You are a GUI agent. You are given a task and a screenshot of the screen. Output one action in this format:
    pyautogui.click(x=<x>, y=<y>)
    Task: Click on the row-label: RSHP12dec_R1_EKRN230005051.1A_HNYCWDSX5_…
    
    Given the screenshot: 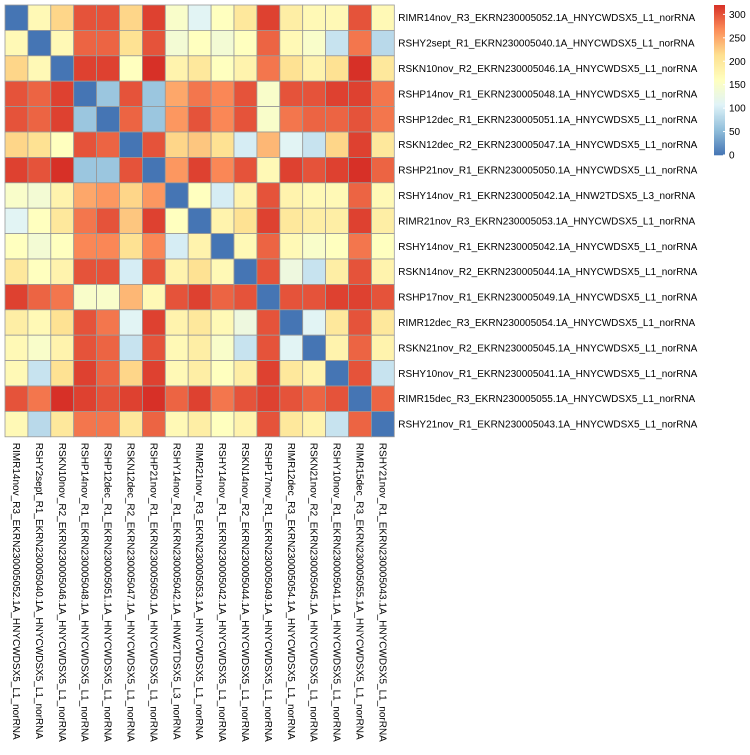 What is the action you would take?
    pyautogui.click(x=547, y=120)
    